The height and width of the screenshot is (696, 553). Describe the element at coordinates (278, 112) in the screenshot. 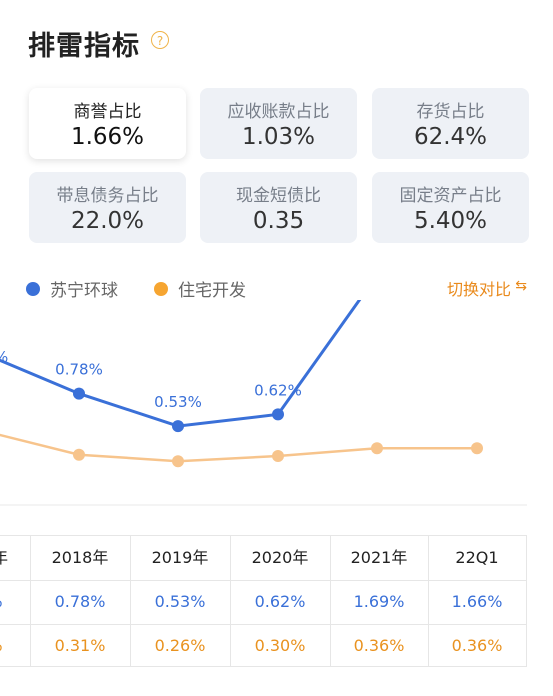

I see `metric-label: 应收账款占比` at that location.